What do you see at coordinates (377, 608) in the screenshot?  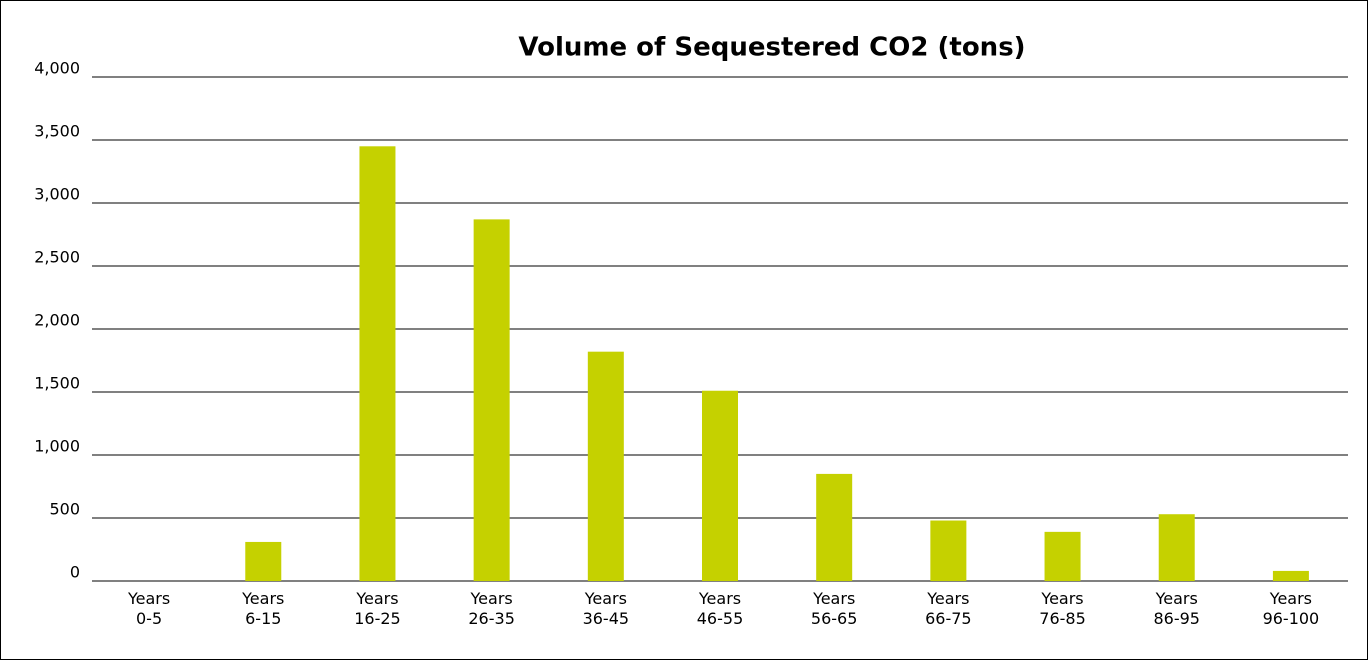 I see `x-tick-label: Years 16-25` at bounding box center [377, 608].